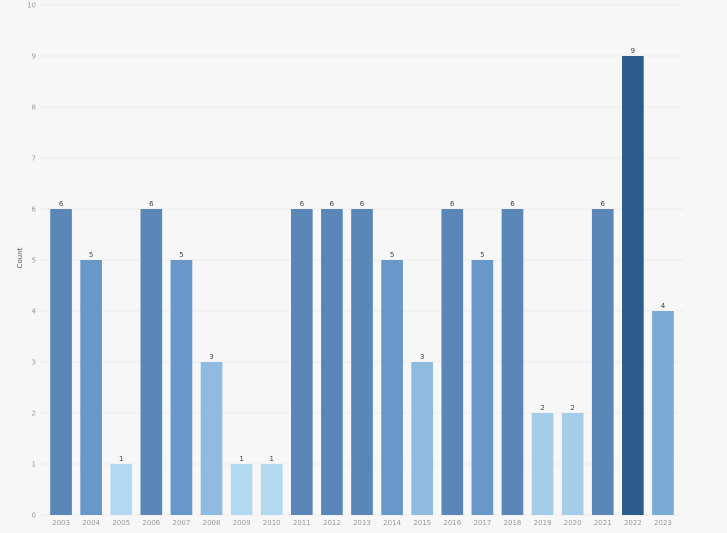 This screenshot has width=727, height=533. Describe the element at coordinates (513, 523) in the screenshot. I see `x-tick-label-2018: 2018` at that location.